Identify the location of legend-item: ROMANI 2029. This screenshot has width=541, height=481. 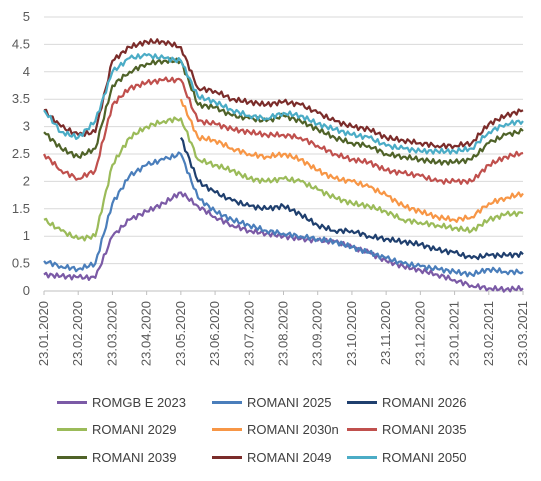
(117, 429).